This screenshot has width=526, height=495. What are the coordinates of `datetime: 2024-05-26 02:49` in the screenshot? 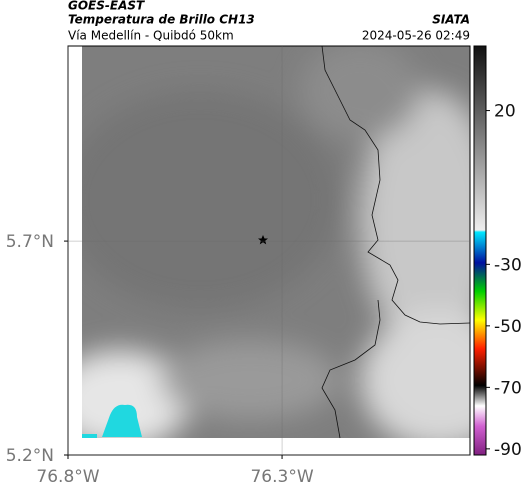 It's located at (416, 36).